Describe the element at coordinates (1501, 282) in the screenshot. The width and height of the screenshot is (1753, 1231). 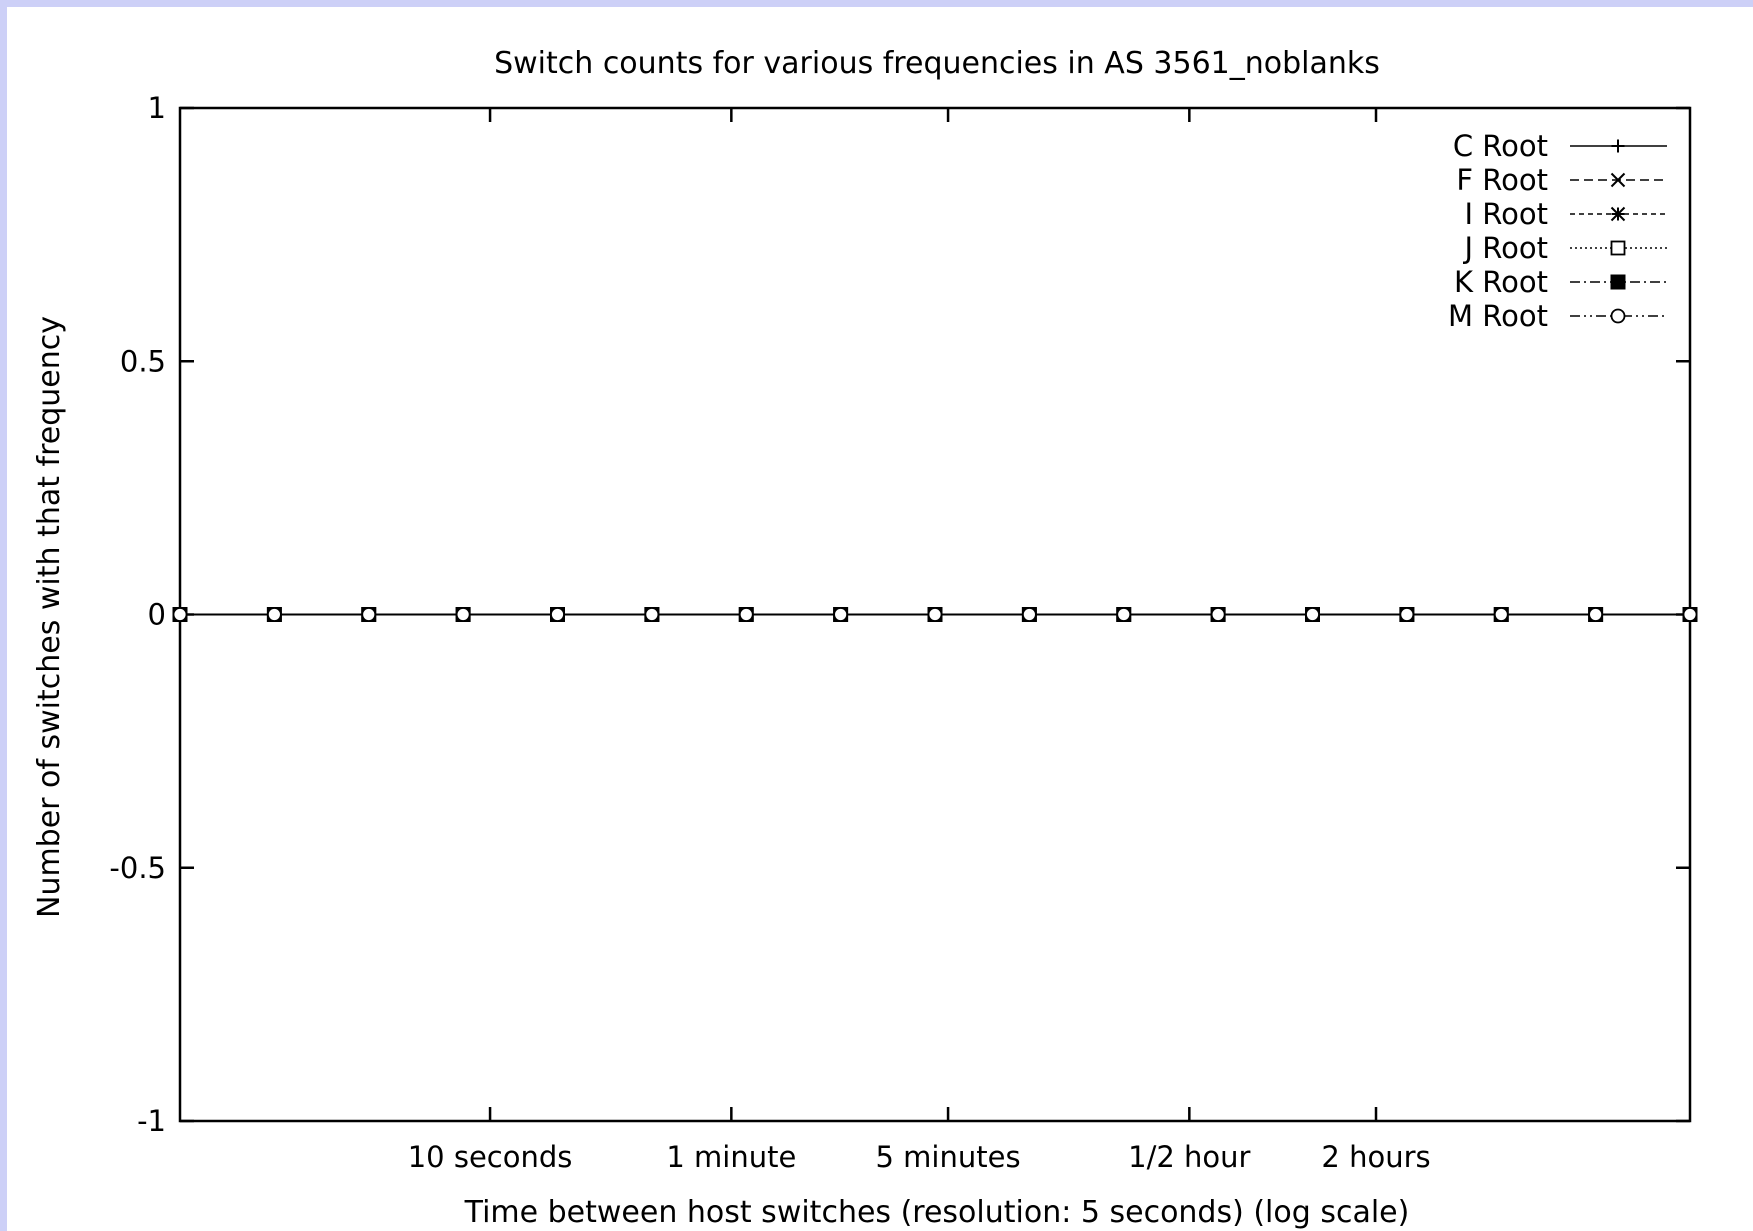
I see `legend-label: K Root` at that location.